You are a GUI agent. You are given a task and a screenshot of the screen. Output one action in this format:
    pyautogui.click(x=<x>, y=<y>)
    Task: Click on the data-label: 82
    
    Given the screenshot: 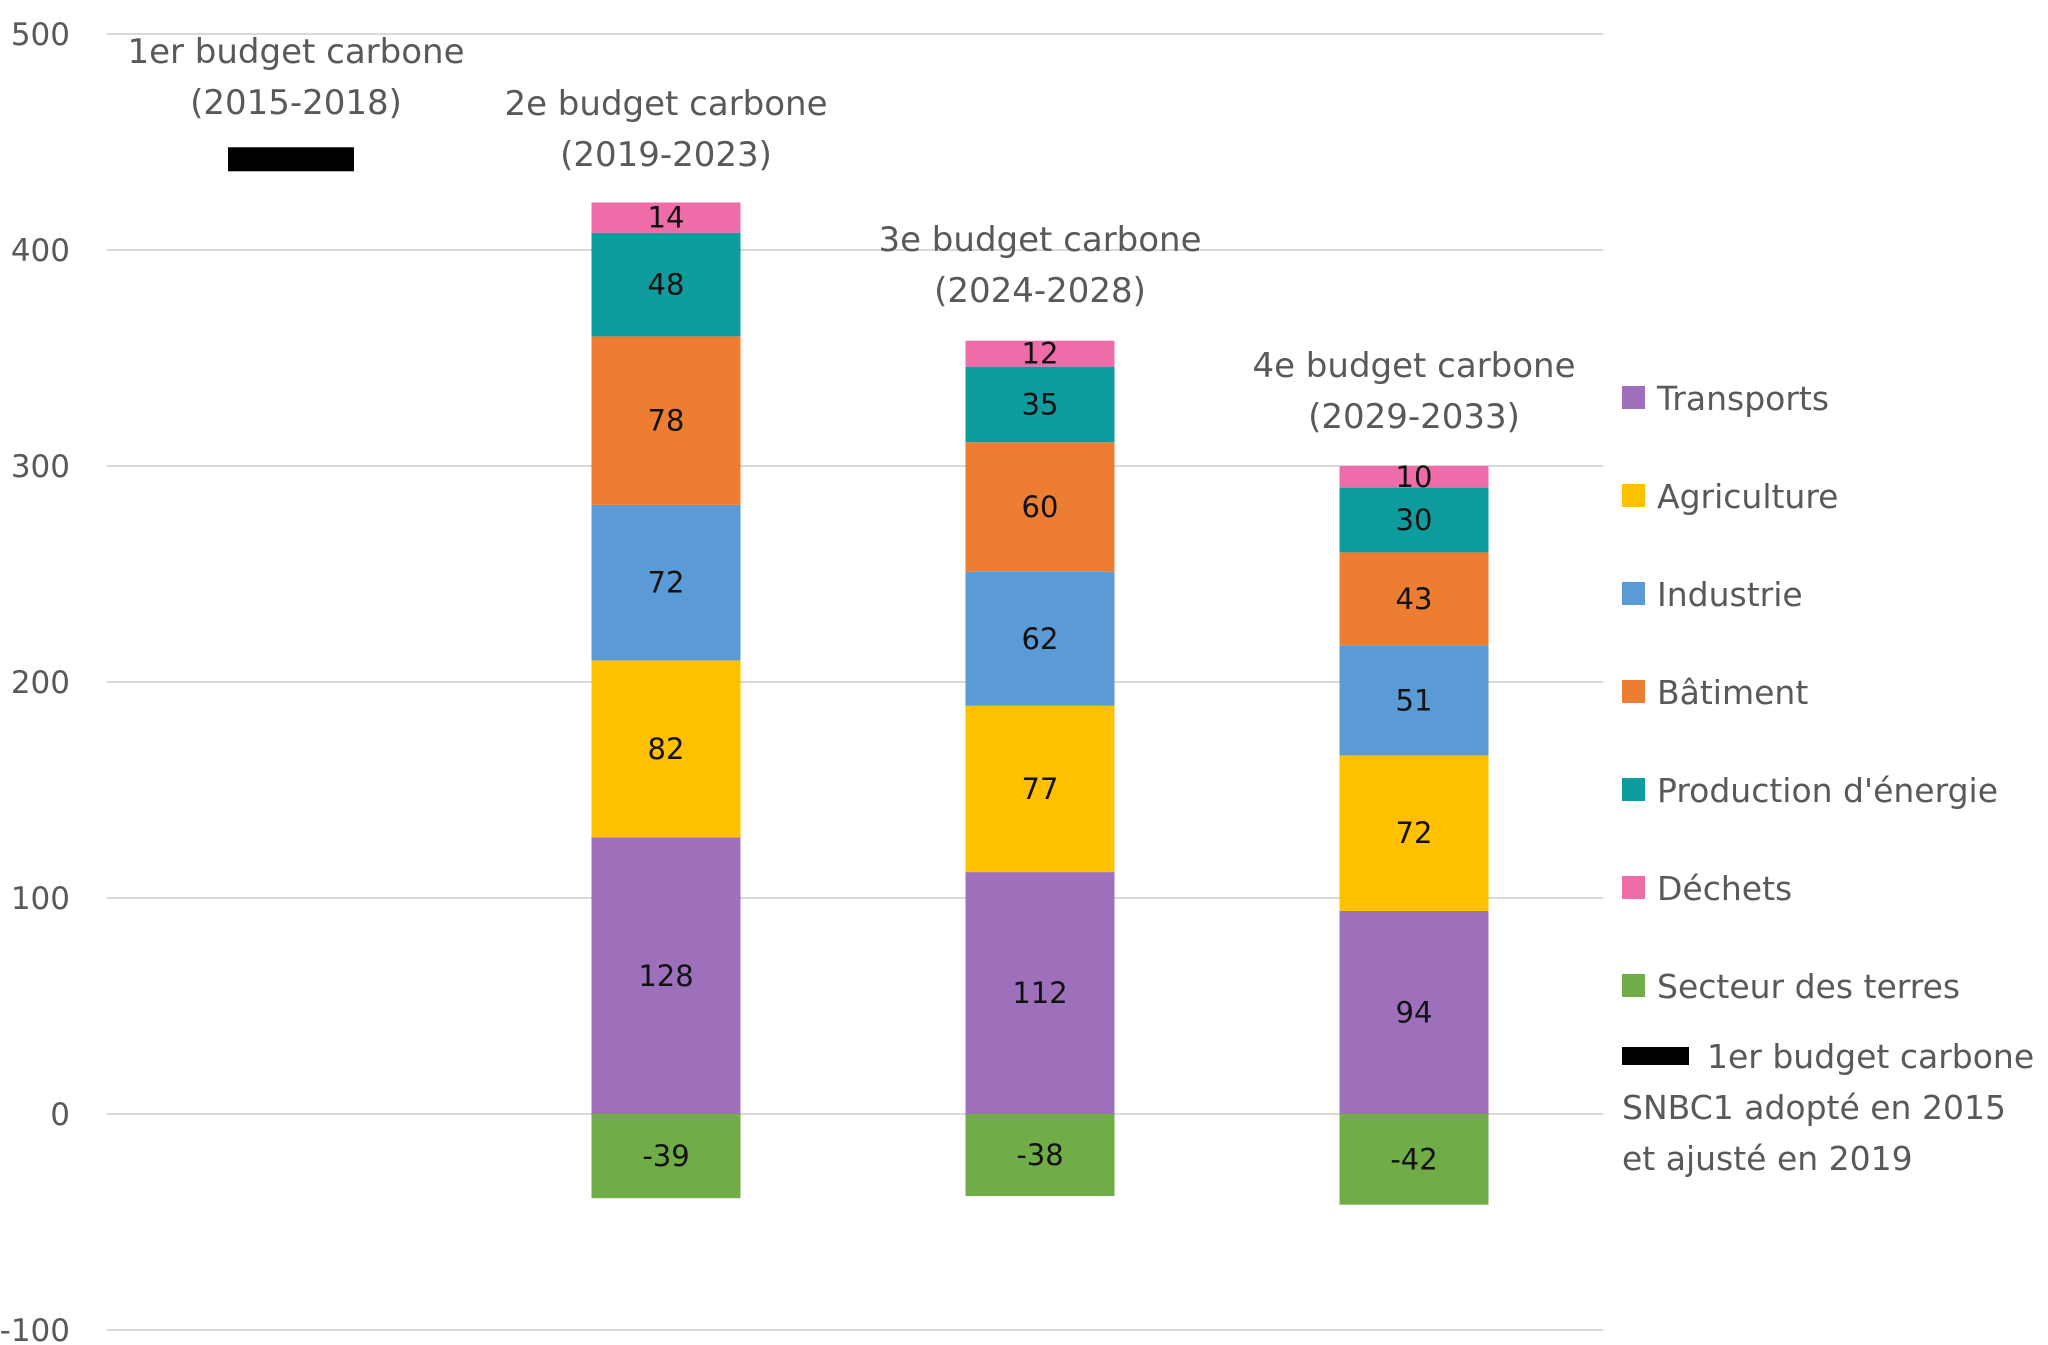 What is the action you would take?
    pyautogui.click(x=666, y=749)
    